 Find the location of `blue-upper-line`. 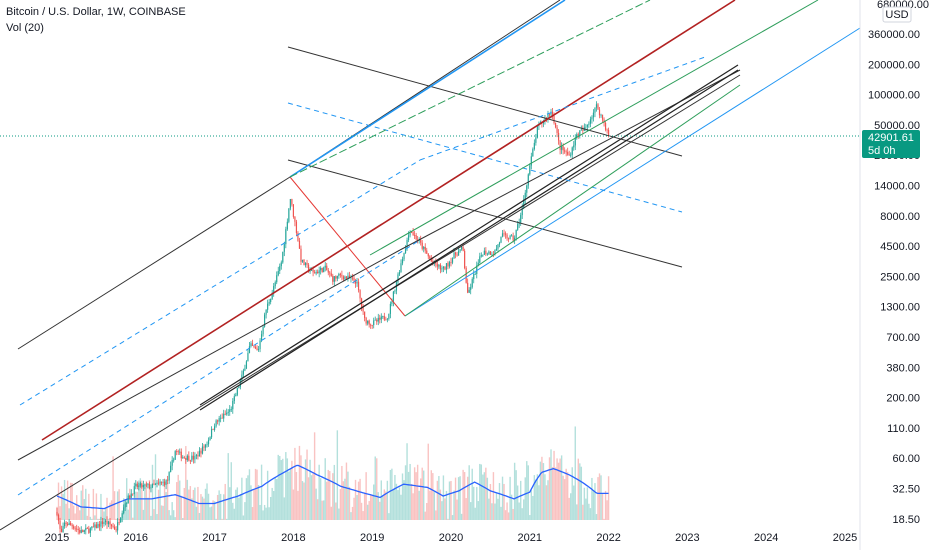

blue-upper-line is located at coordinates (427, 89).